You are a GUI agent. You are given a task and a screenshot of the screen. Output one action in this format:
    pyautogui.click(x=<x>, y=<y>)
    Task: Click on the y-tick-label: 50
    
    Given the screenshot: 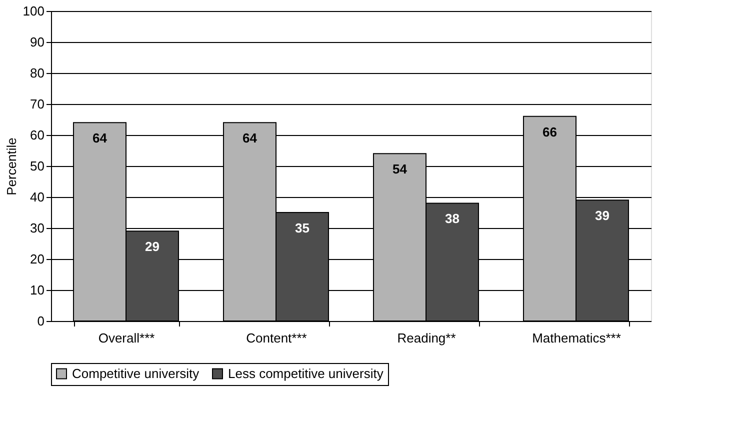 What is the action you would take?
    pyautogui.click(x=37, y=166)
    